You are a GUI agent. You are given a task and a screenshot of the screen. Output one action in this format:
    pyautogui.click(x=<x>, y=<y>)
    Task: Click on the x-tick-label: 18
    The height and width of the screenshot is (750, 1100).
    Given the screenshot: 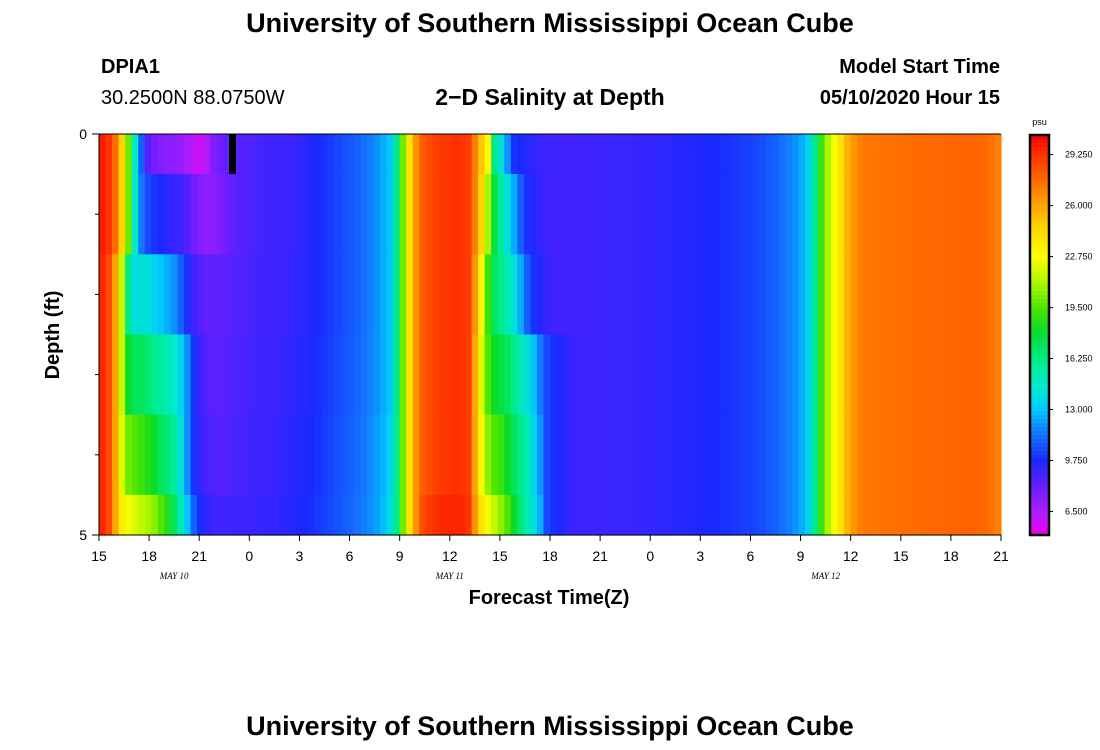 What is the action you would take?
    pyautogui.click(x=951, y=556)
    